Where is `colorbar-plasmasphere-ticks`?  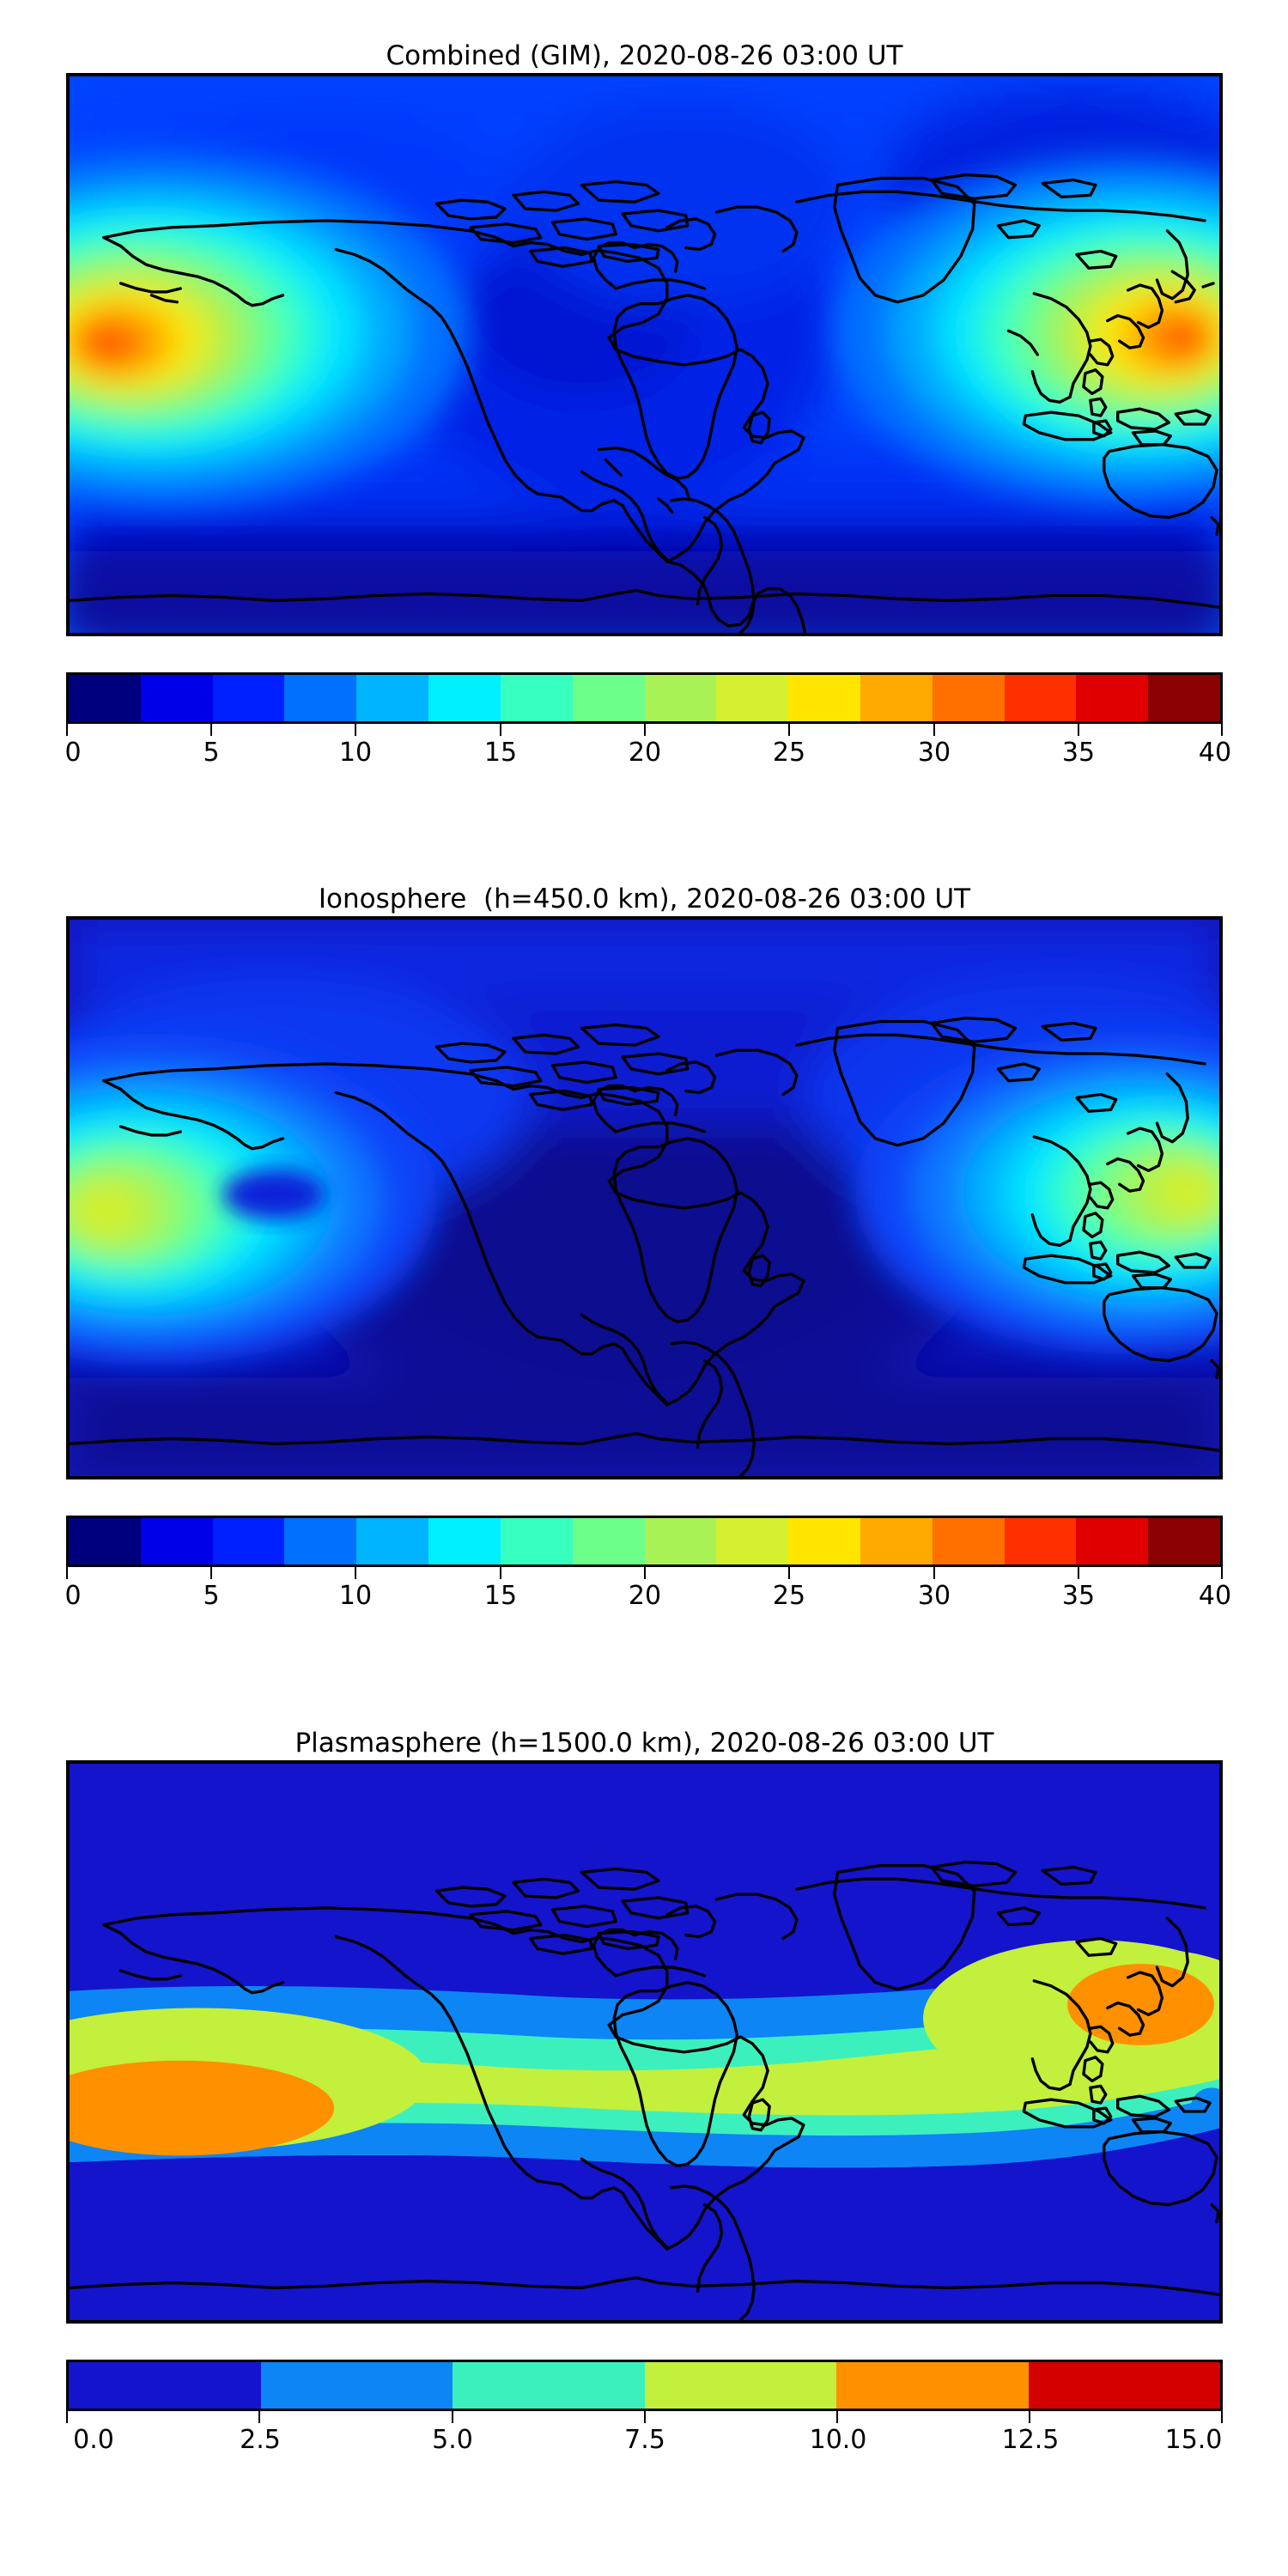
colorbar-plasmasphere-ticks is located at coordinates (644, 2417).